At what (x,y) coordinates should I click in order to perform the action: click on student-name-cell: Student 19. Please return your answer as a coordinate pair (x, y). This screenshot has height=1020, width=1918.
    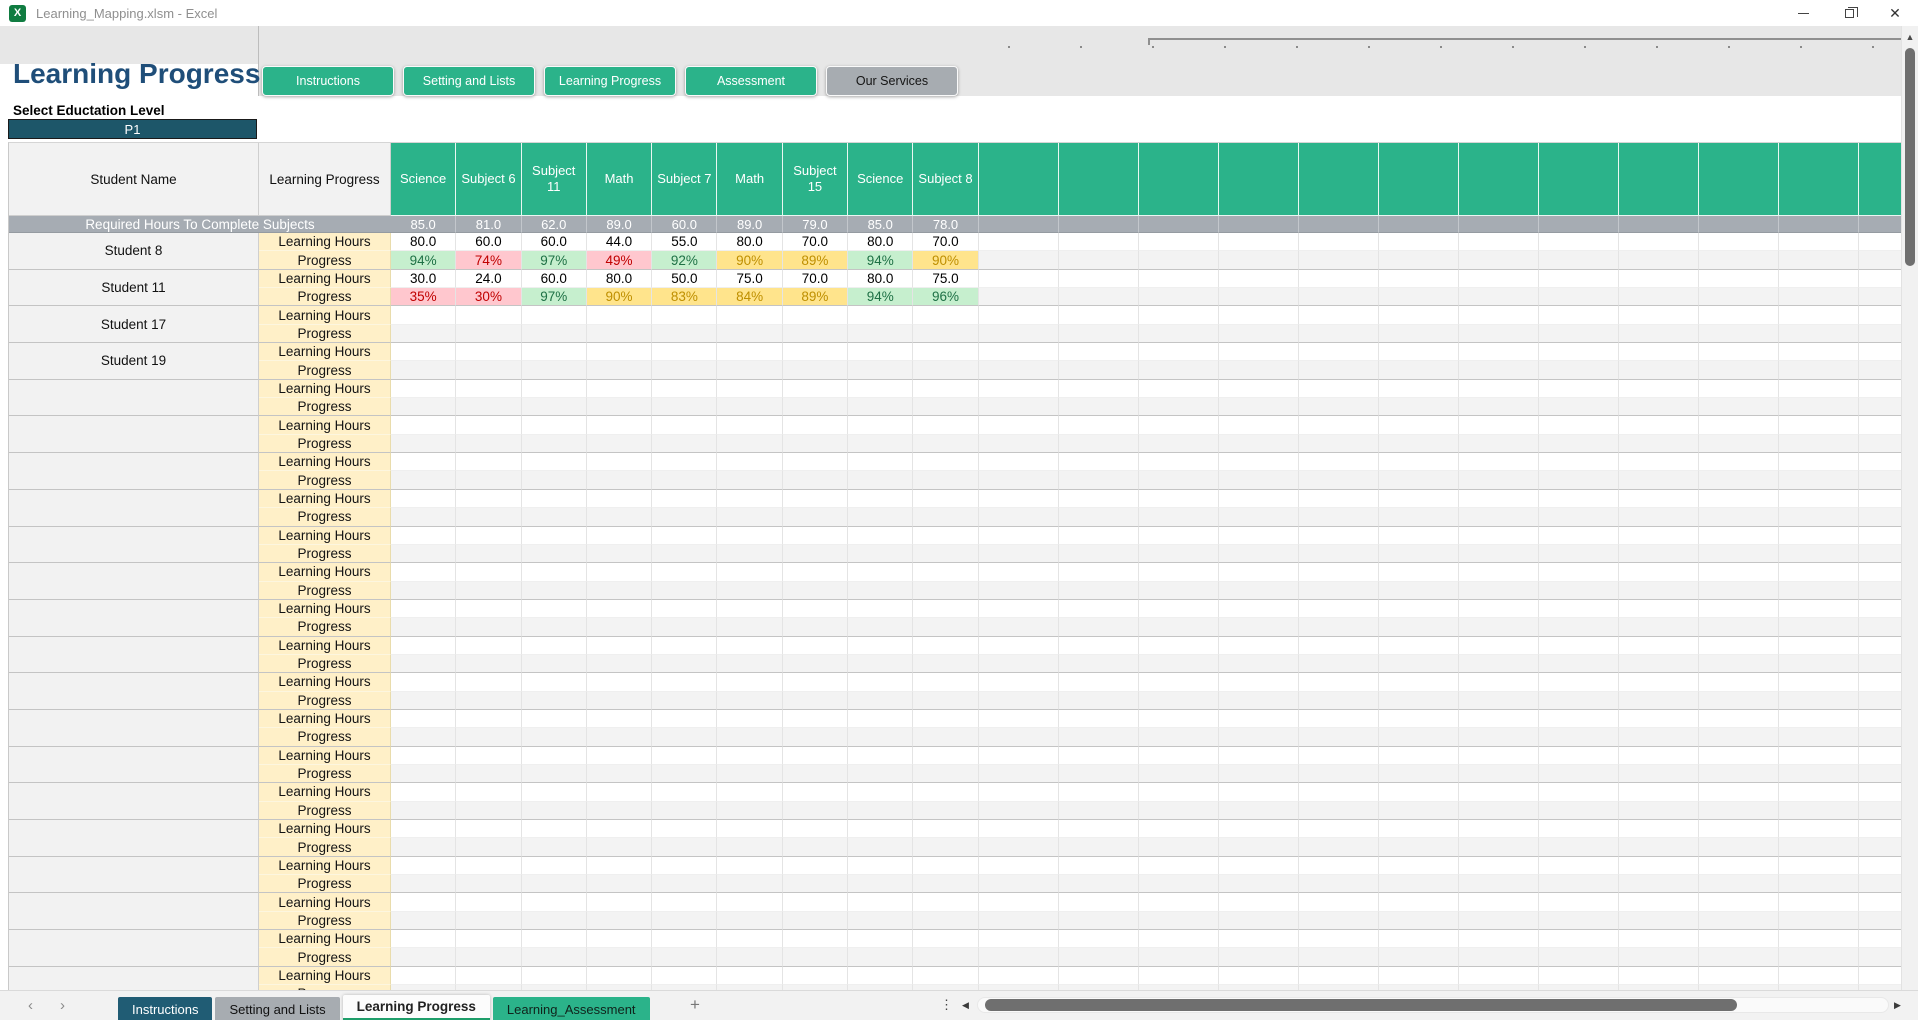
    Looking at the image, I should click on (134, 361).